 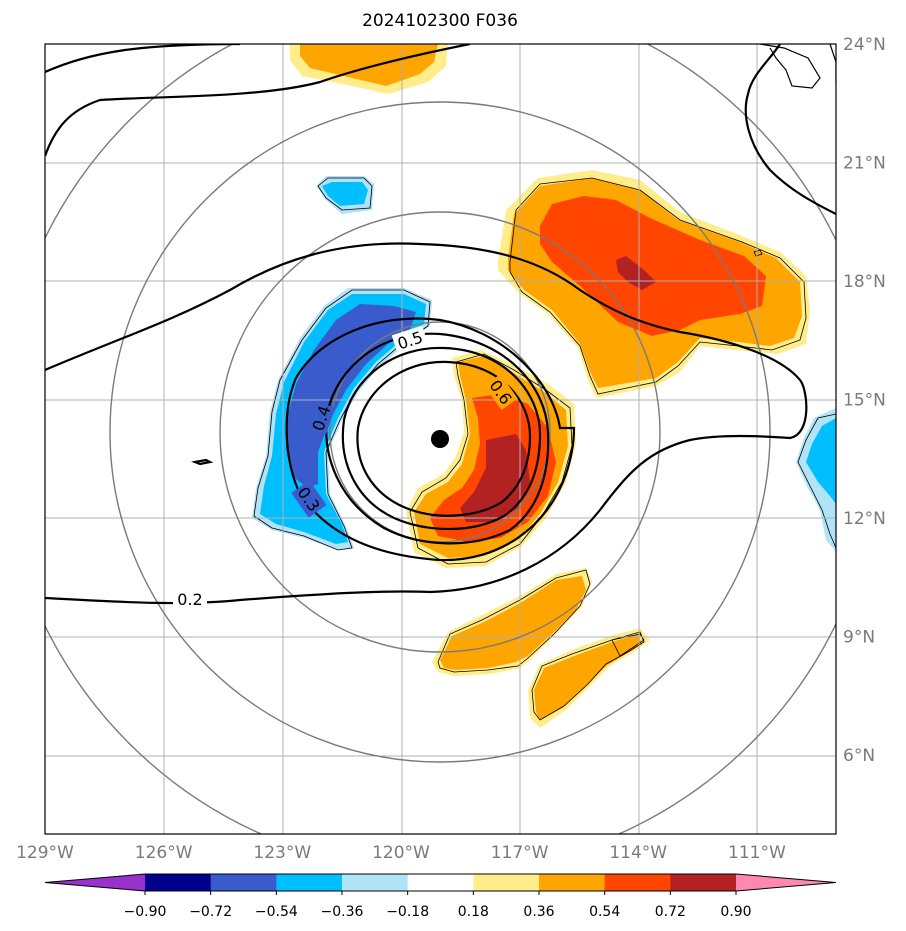 I want to click on clabel-0.2: 0.2, so click(x=189, y=599).